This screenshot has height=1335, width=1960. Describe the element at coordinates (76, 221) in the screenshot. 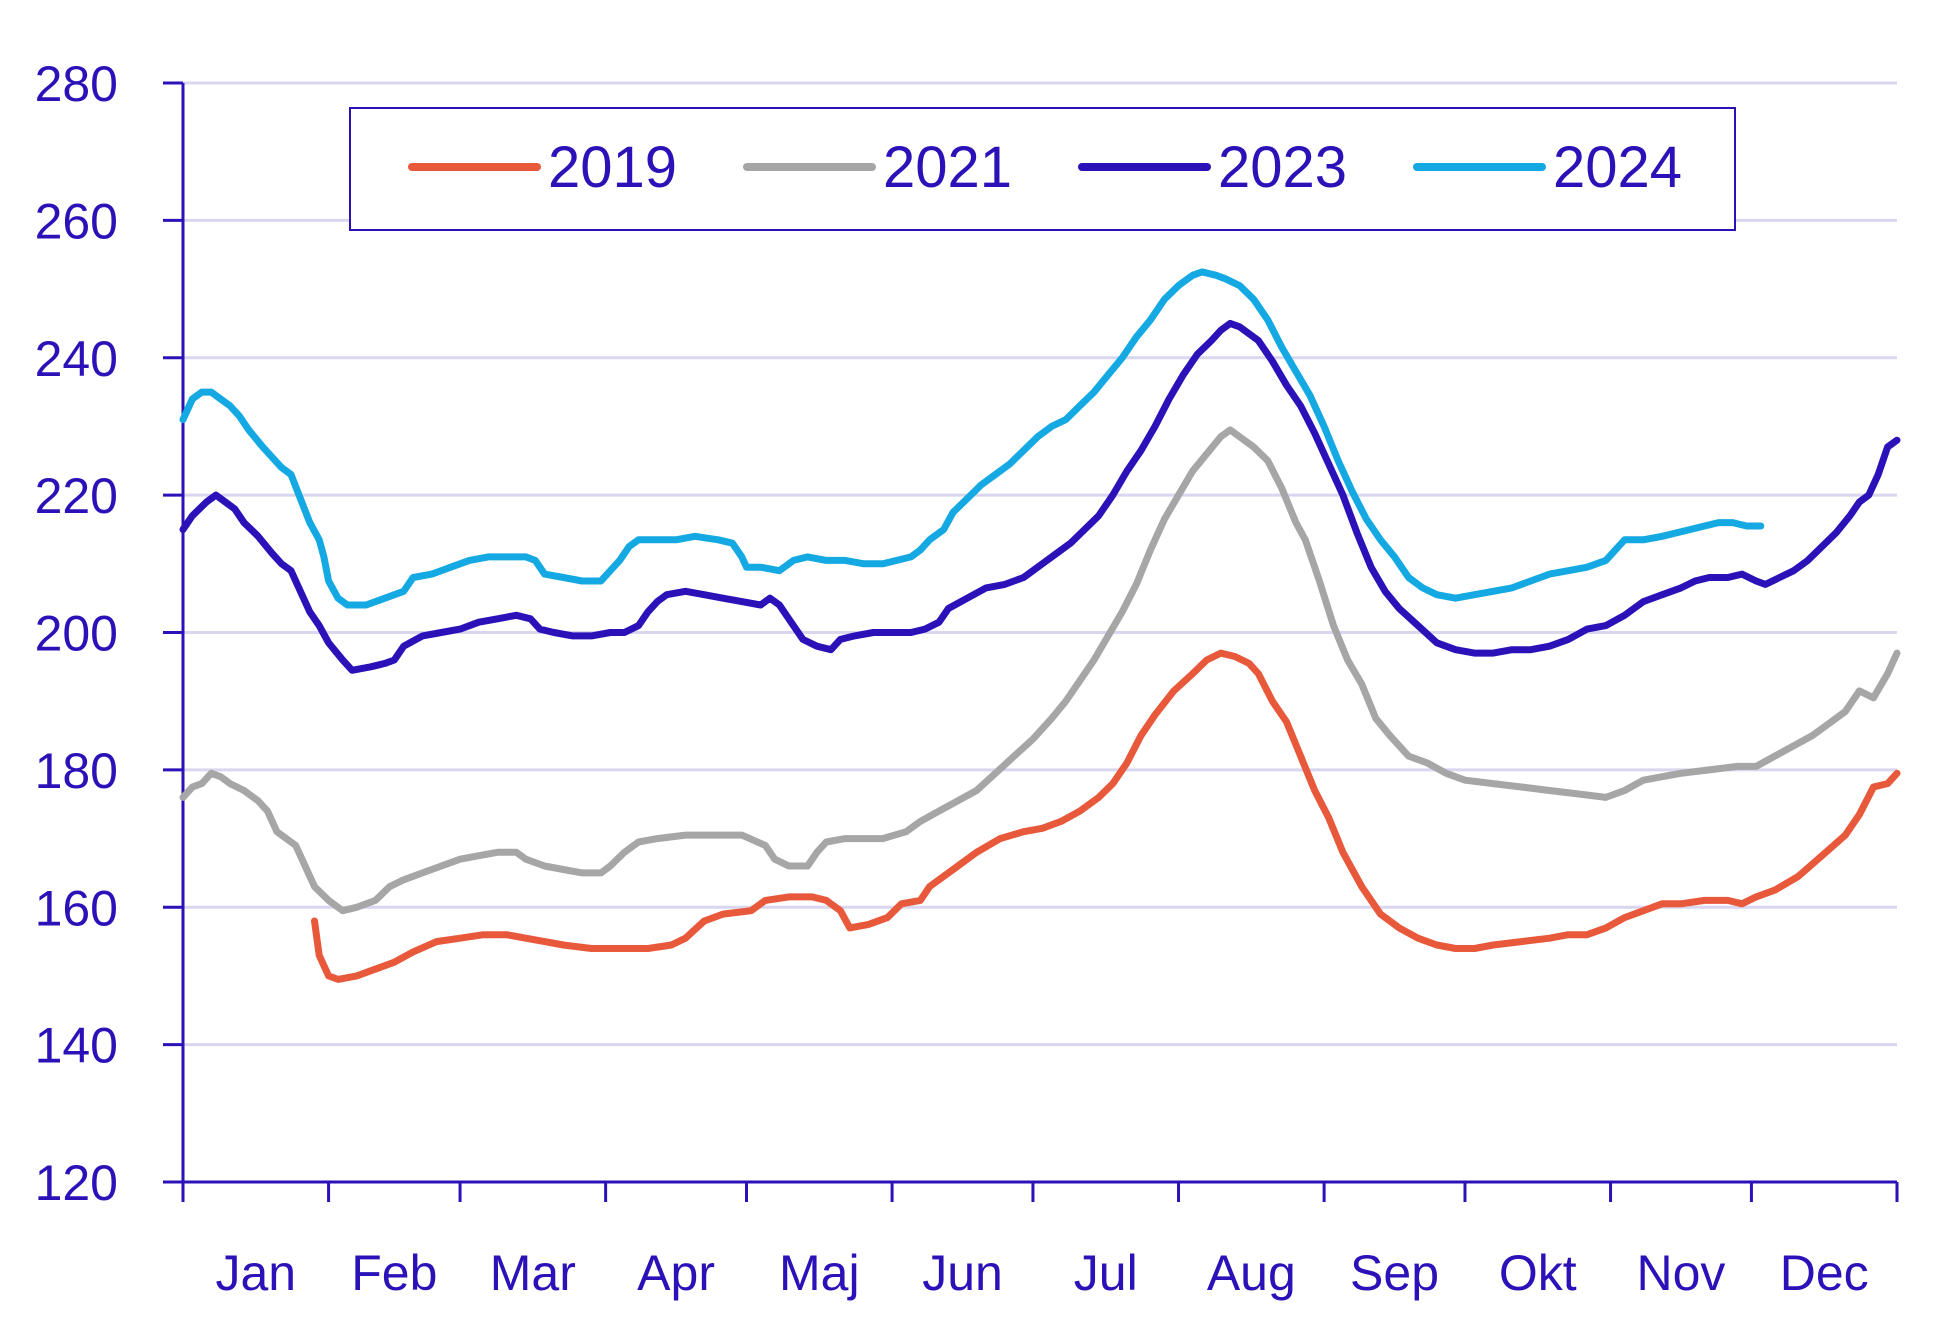

I see `y-tick-label: 260` at that location.